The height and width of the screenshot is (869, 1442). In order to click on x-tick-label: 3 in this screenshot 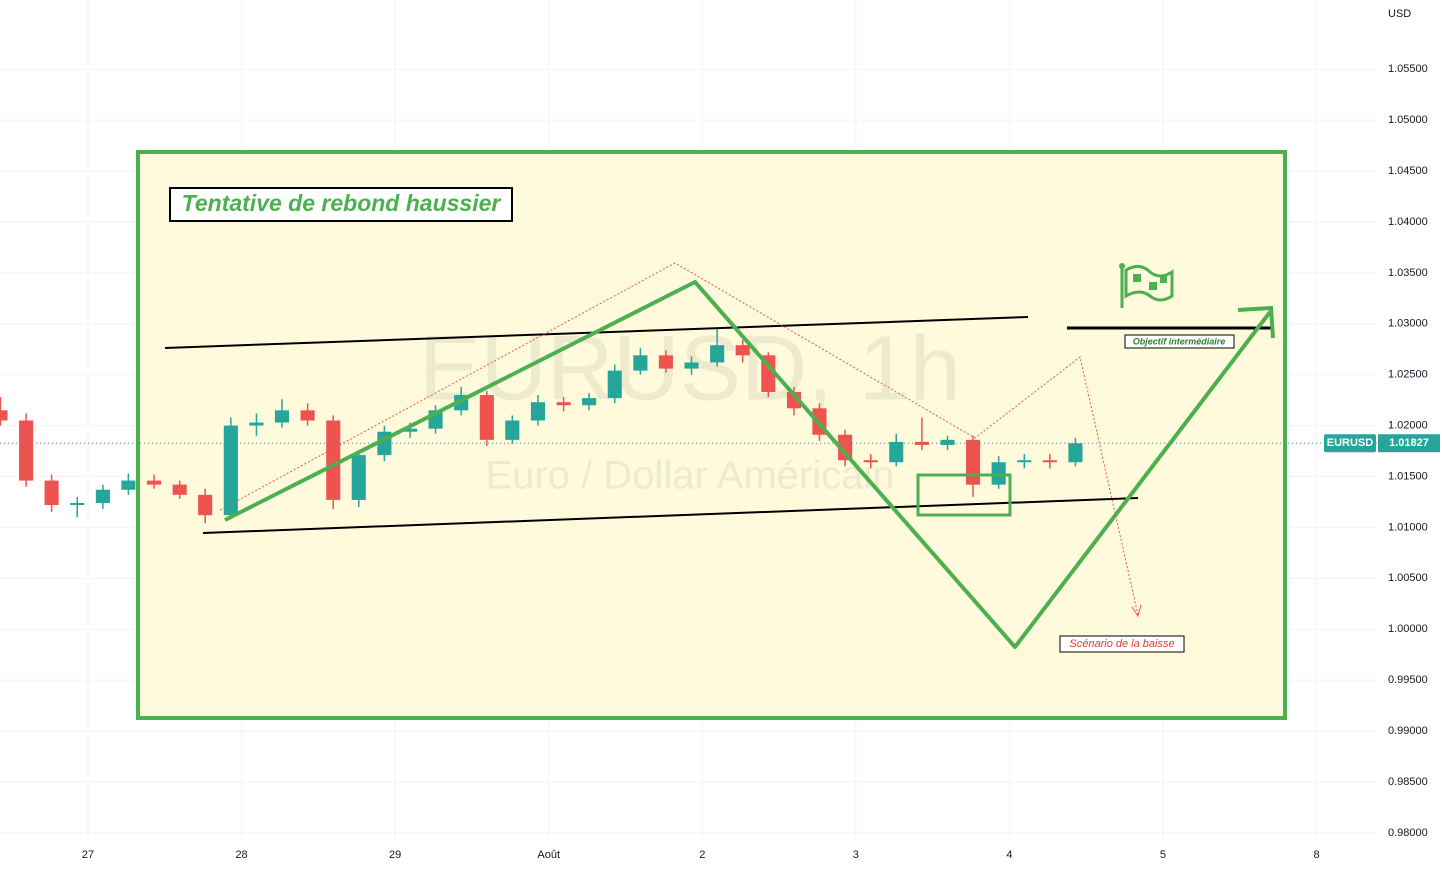, I will do `click(856, 855)`.